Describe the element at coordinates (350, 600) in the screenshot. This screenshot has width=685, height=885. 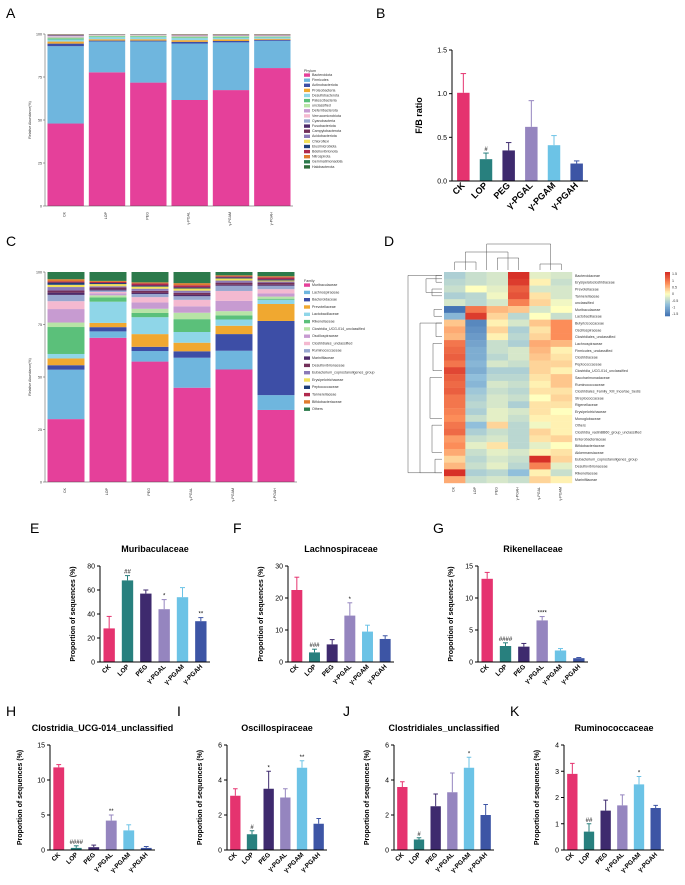
I see `significance-label: *` at that location.